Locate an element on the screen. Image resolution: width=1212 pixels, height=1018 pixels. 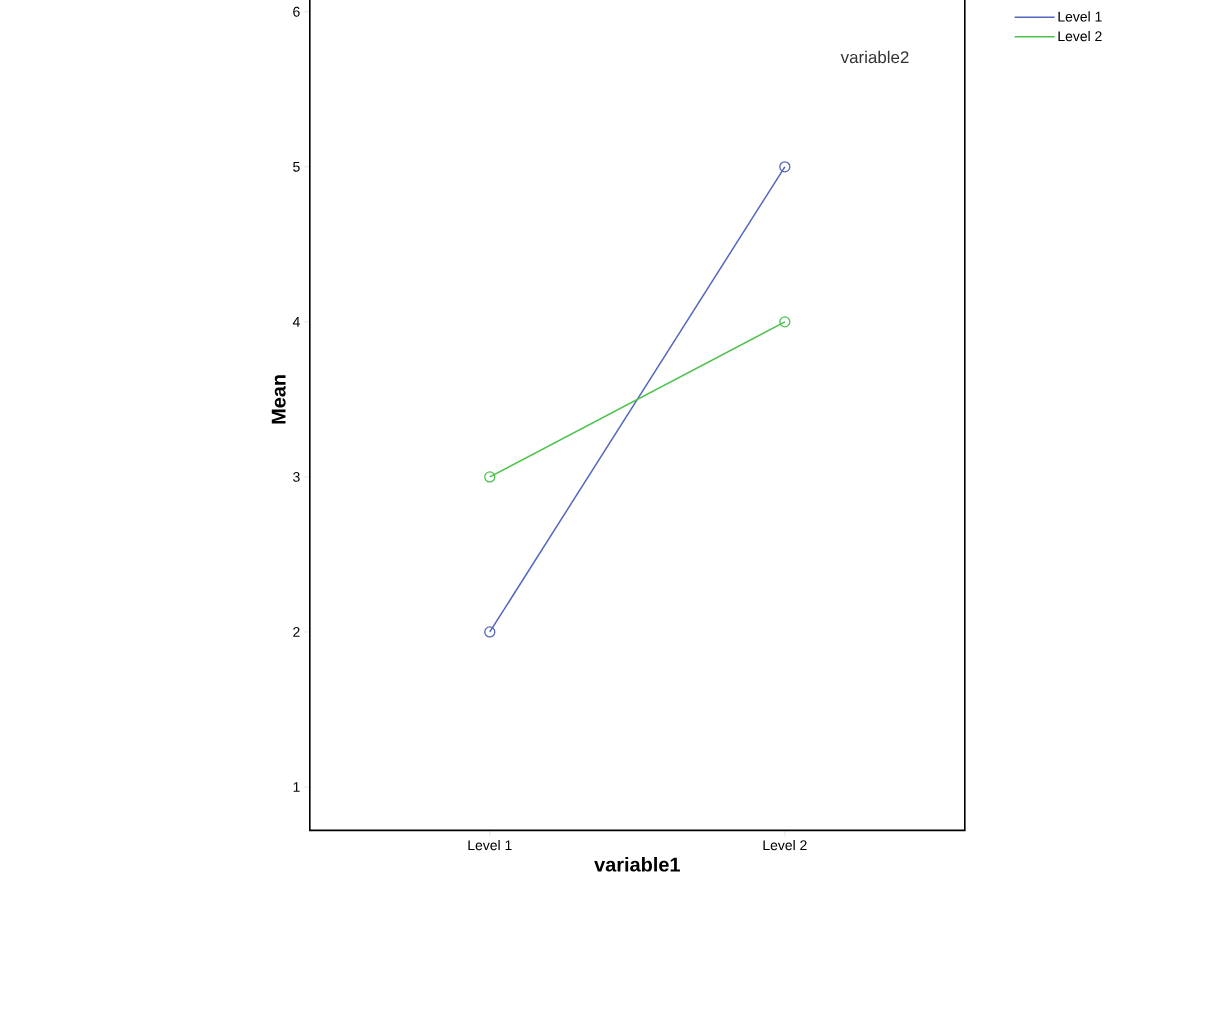
y-tick-label: 2 is located at coordinates (296, 632).